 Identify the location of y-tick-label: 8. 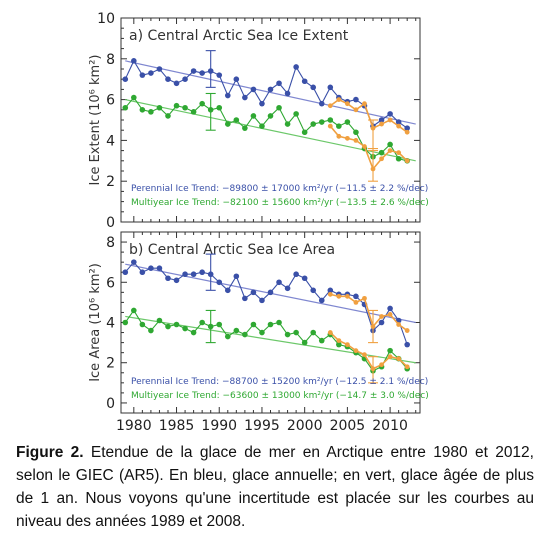
(110, 243).